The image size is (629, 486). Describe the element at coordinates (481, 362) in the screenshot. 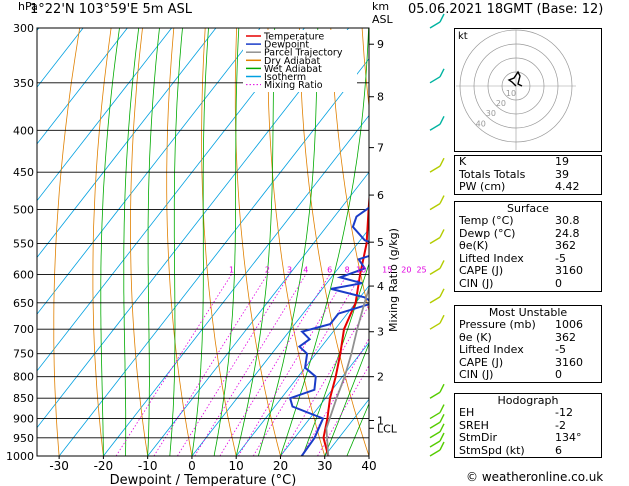

I see `index-label: CAPE (J)` at that location.